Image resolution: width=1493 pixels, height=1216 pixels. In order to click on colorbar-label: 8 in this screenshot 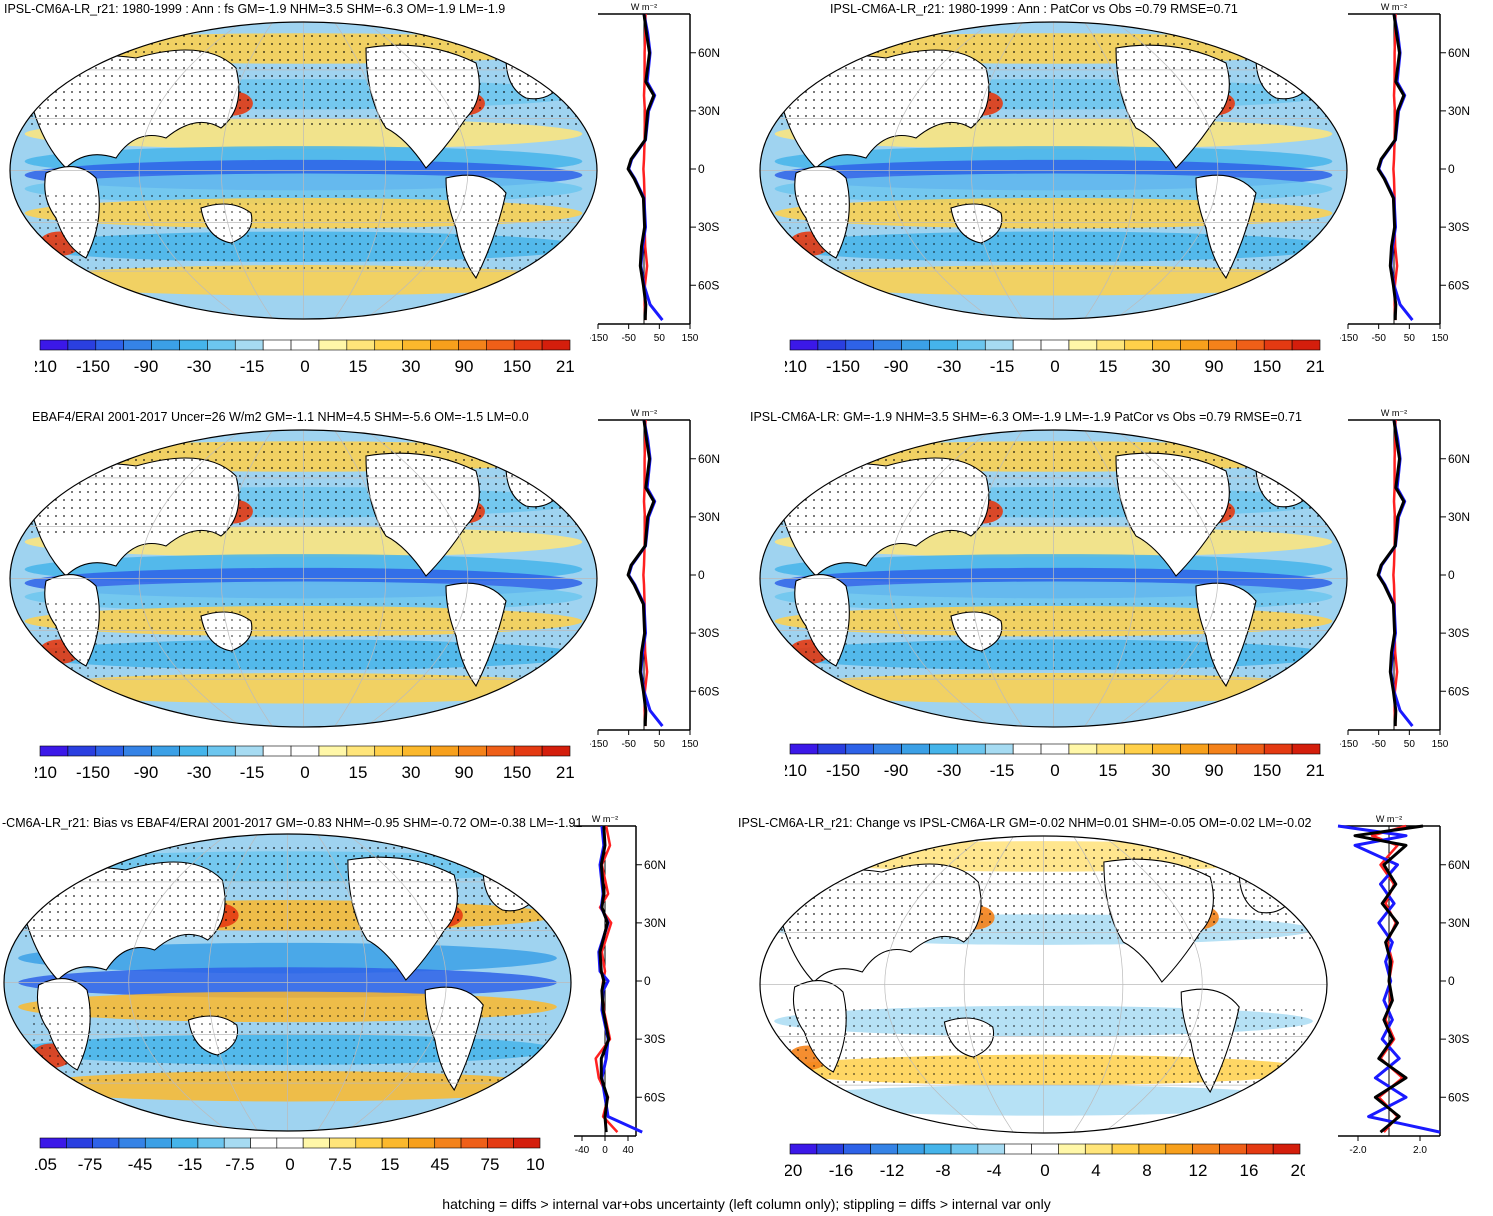, I will do `click(1146, 1170)`.